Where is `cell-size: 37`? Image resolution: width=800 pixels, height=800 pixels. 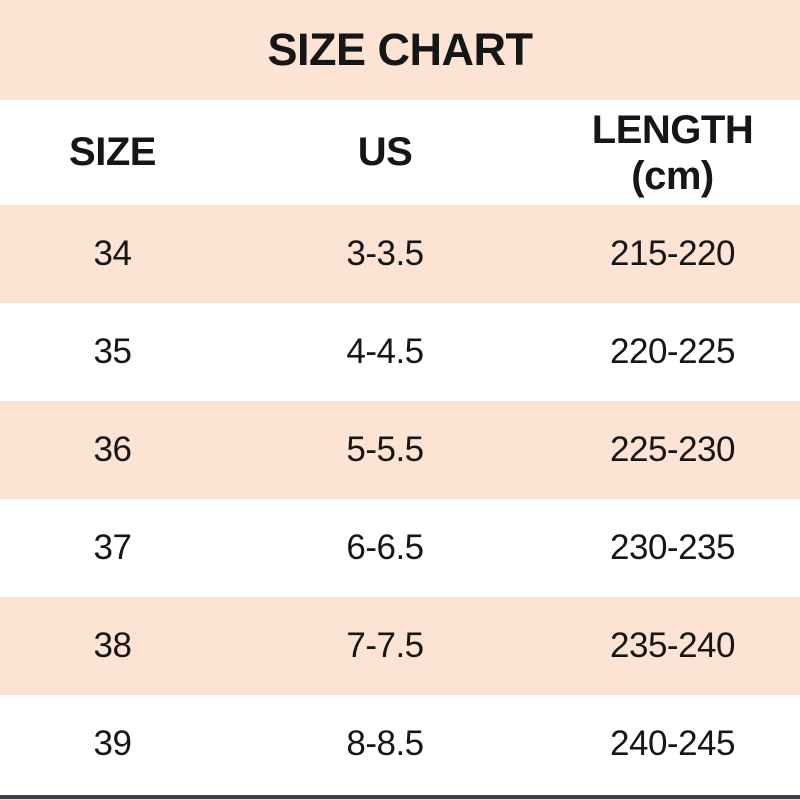
cell-size: 37 is located at coordinates (112, 547).